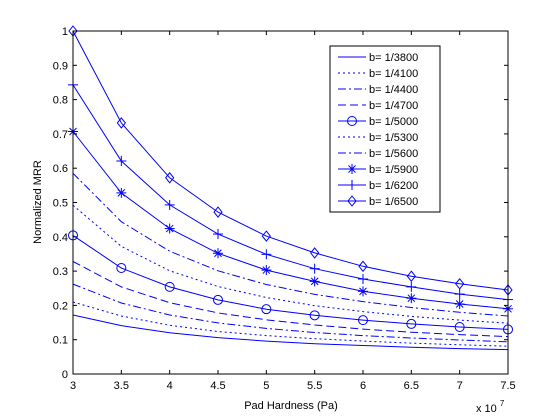  What do you see at coordinates (378, 74) in the screenshot?
I see `legend-entry: b= 1/4100` at bounding box center [378, 74].